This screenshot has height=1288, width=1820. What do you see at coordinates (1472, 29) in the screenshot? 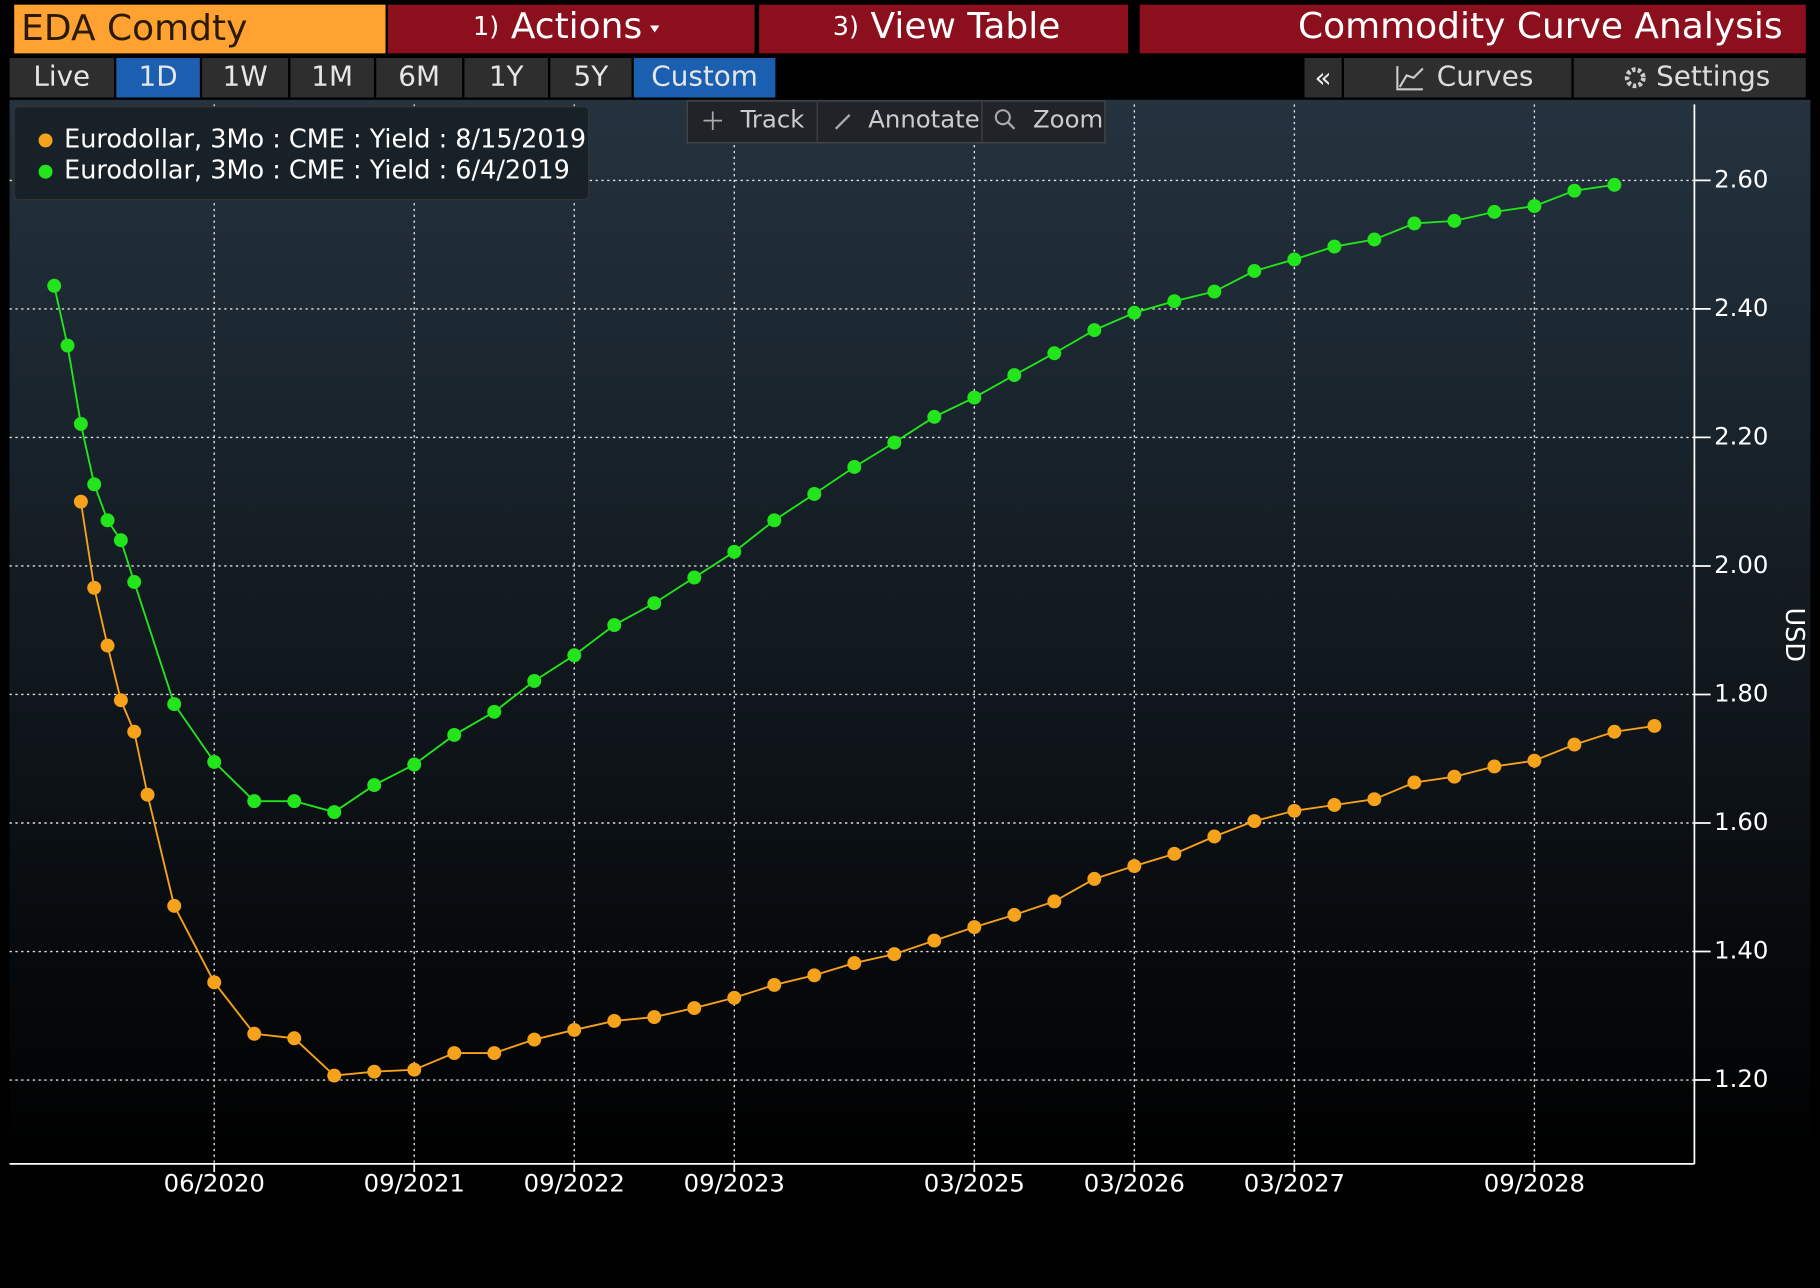
I see `function-box` at bounding box center [1472, 29].